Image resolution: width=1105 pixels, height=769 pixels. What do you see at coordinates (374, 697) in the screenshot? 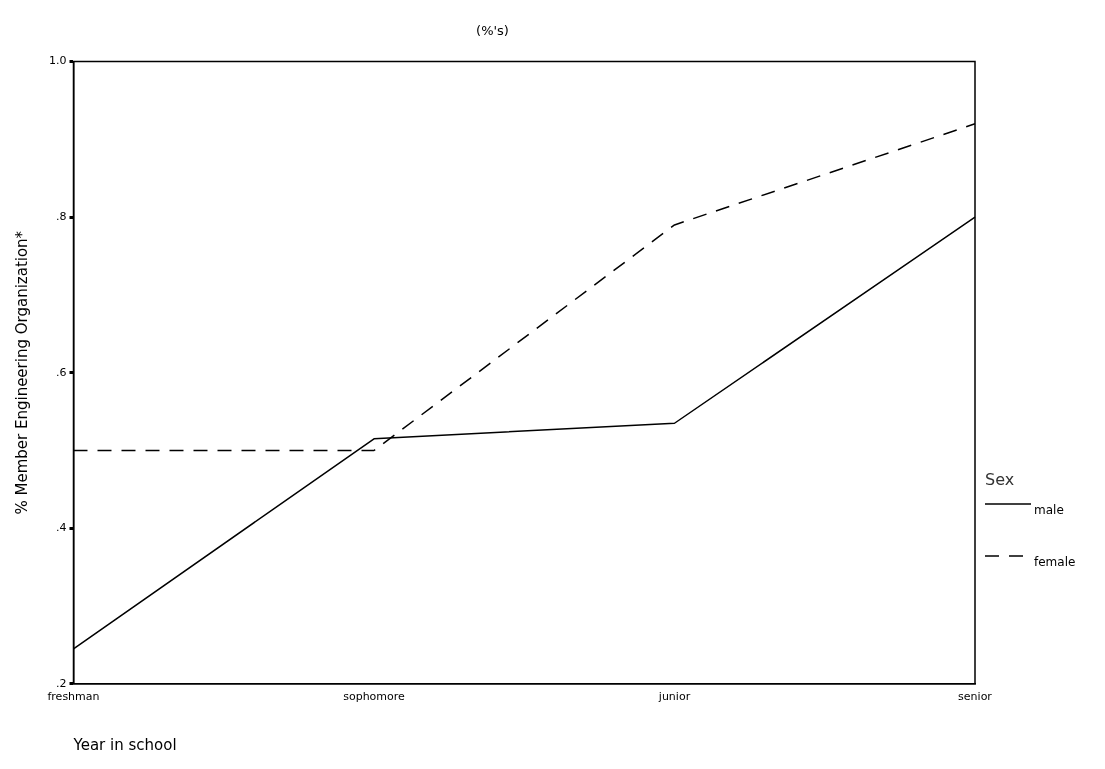
I see `x-tick-label: sophomore` at bounding box center [374, 697].